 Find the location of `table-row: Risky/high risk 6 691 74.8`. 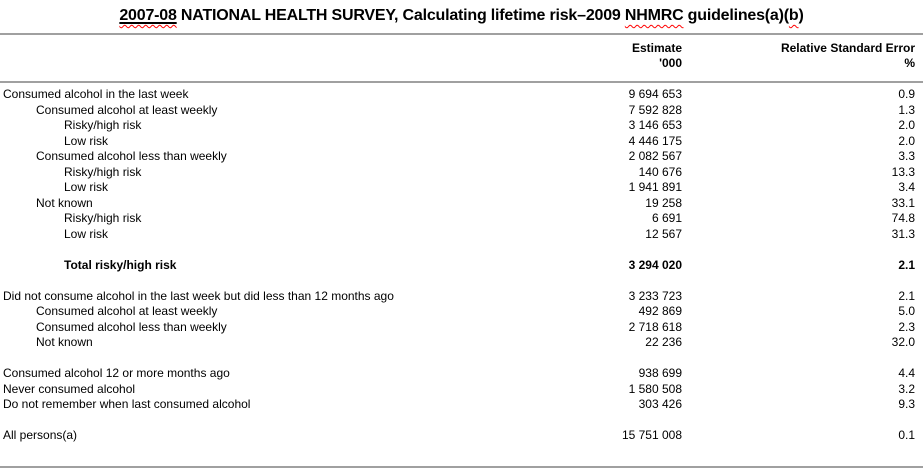

table-row: Risky/high risk 6 691 74.8 is located at coordinates (459, 219).